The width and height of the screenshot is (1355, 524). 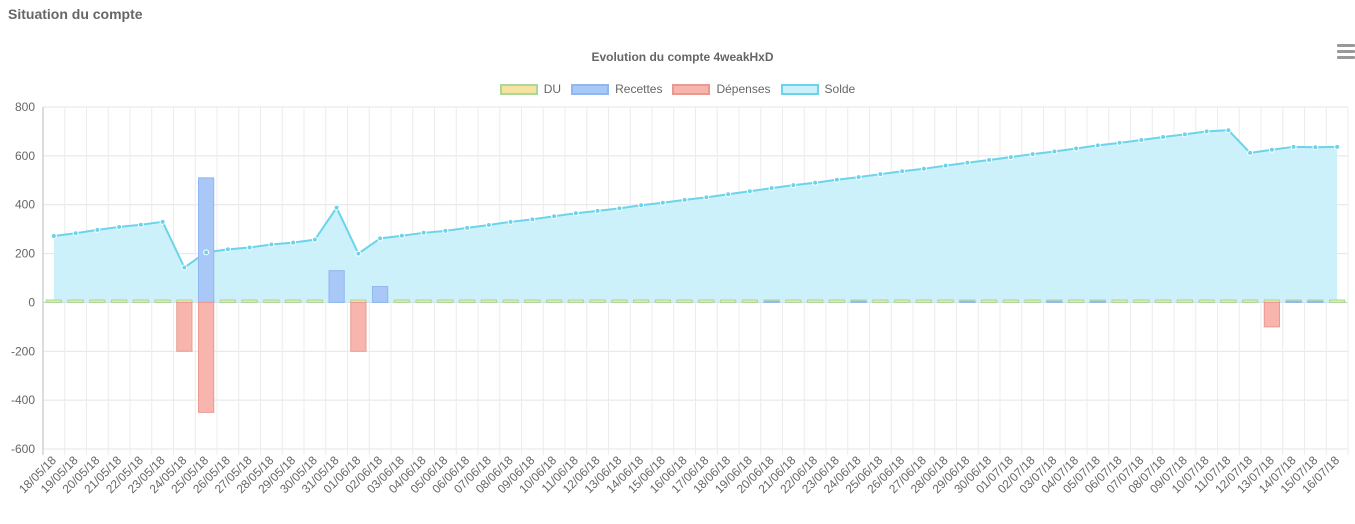 I want to click on legend-item-recettes: Recettes, so click(x=616, y=89).